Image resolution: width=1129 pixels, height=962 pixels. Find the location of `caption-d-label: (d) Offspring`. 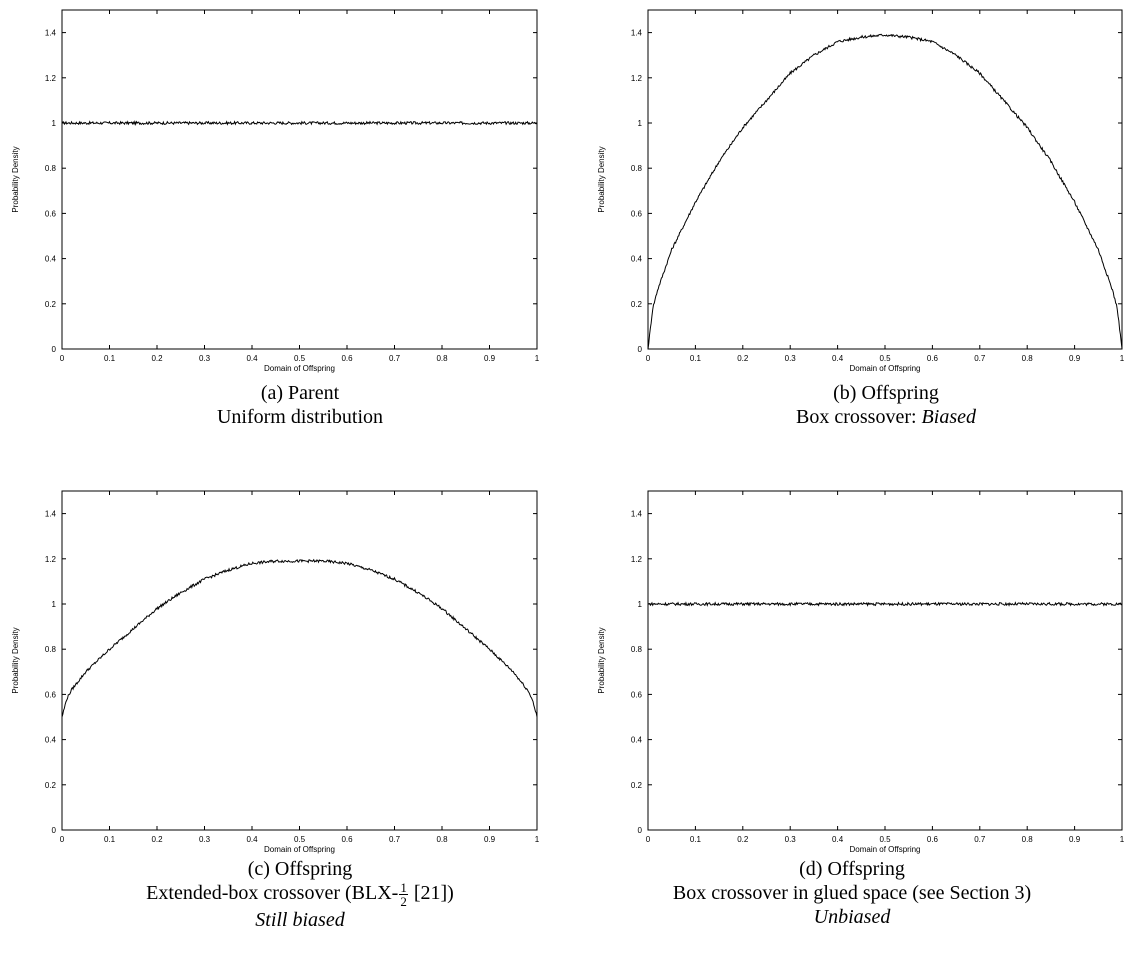

caption-d-label: (d) Offspring is located at coordinates (852, 869).